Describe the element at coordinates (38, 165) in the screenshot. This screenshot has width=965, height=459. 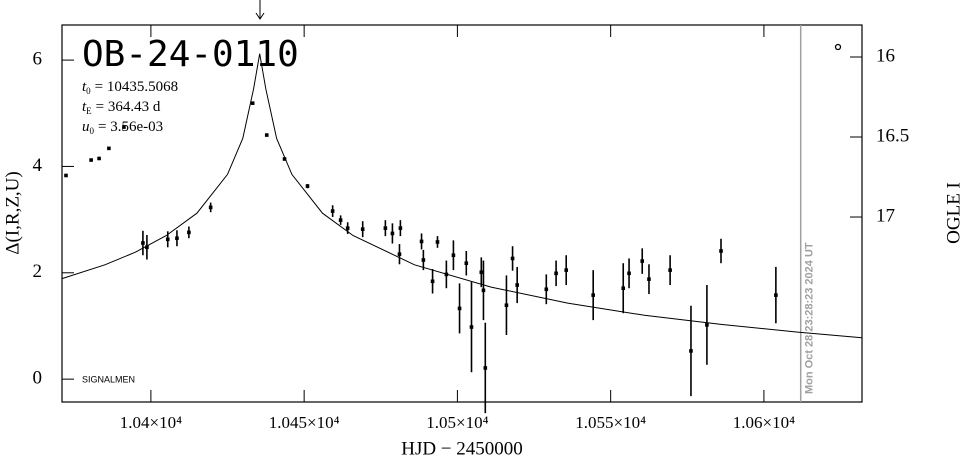
I see `y-tick-label: 4` at that location.